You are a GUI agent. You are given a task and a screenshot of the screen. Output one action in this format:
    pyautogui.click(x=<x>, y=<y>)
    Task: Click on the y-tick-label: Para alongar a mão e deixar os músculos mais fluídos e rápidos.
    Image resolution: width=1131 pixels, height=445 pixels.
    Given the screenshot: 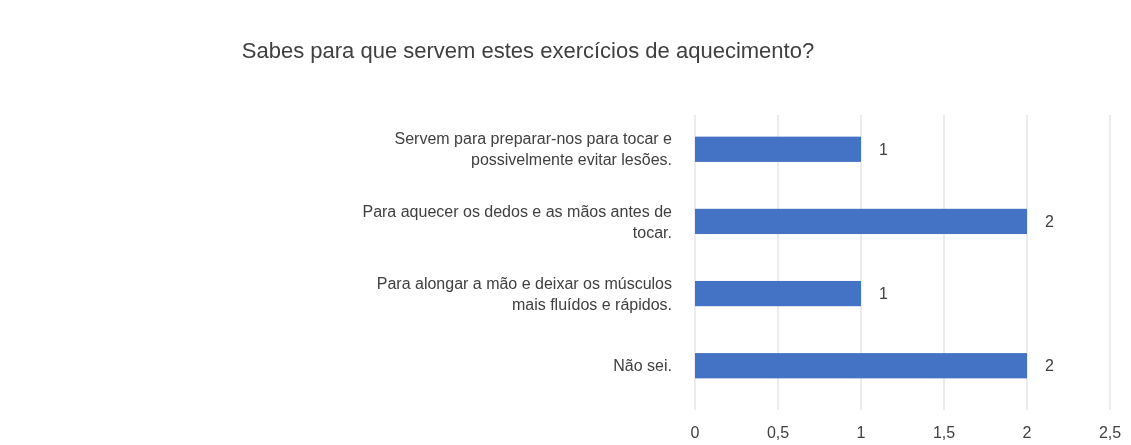 What is the action you would take?
    pyautogui.click(x=524, y=293)
    